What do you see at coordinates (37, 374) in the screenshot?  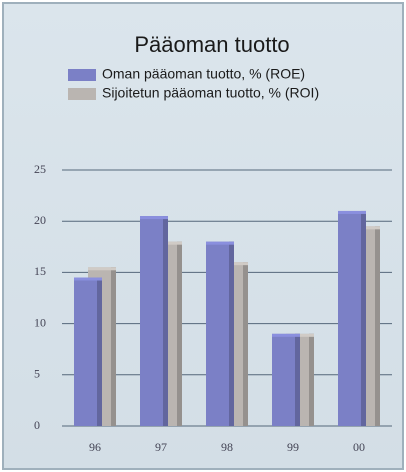 I see `y-tick-label: 5` at bounding box center [37, 374].